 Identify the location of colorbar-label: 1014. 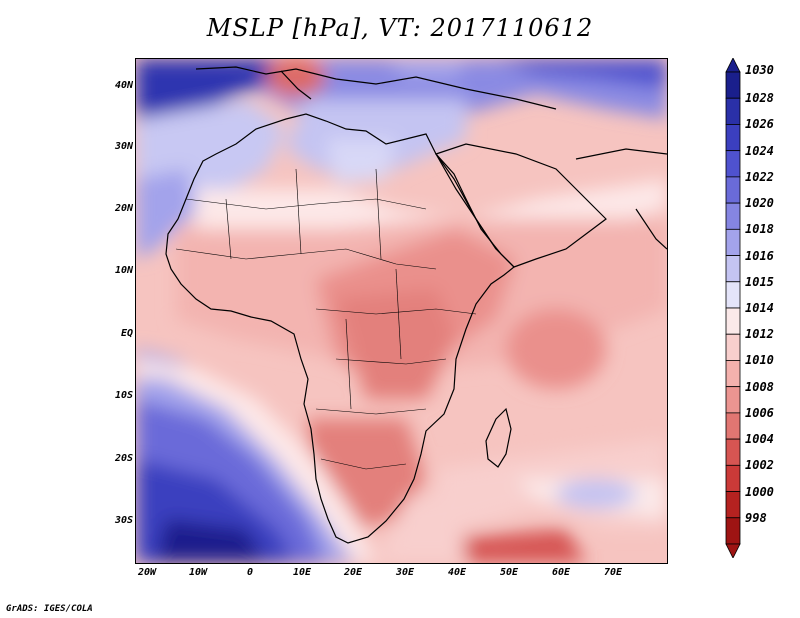
(759, 308).